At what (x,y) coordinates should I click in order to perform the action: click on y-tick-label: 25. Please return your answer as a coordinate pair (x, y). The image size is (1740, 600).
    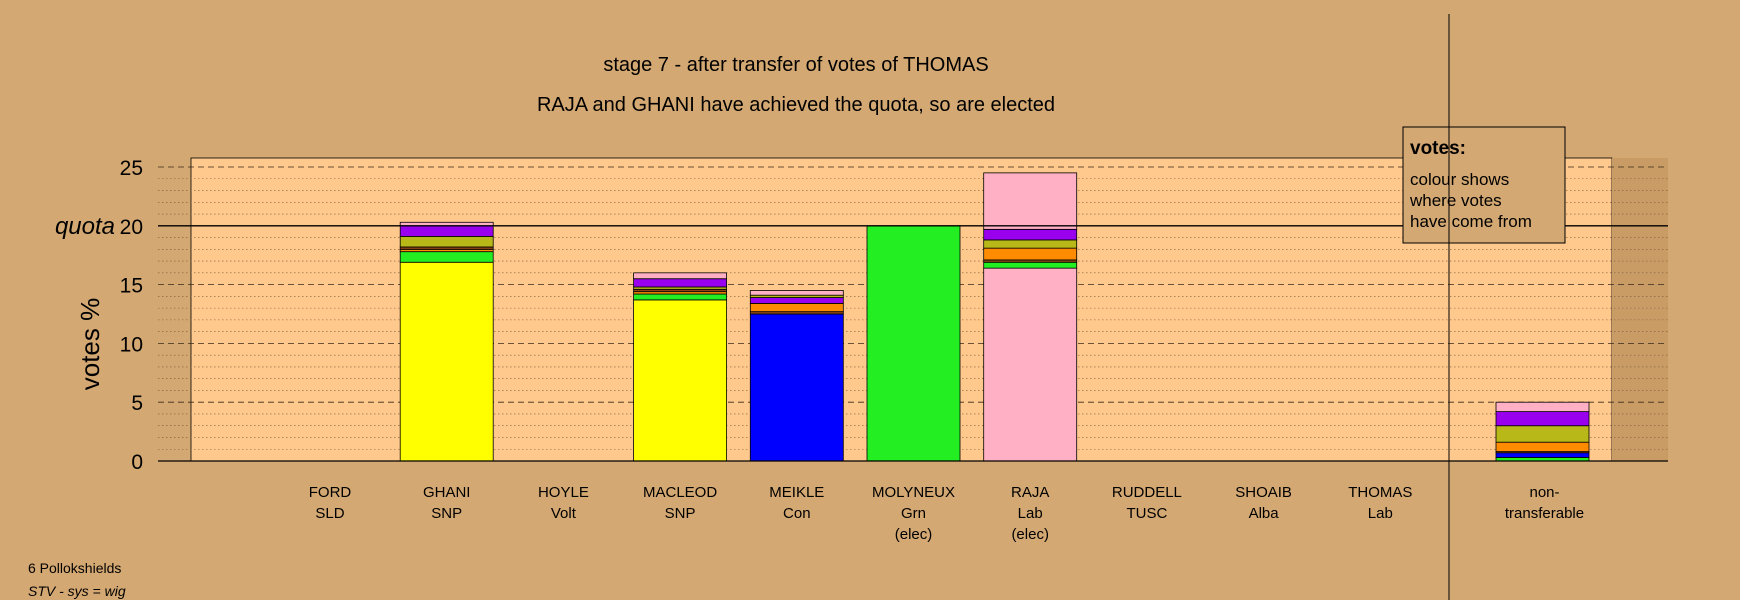
    Looking at the image, I should click on (131, 168).